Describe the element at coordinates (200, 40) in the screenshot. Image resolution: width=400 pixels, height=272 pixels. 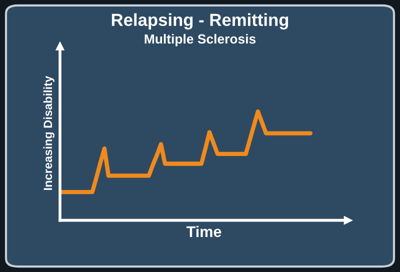
I see `chart-subtitle: Multiple Sclerosis` at that location.